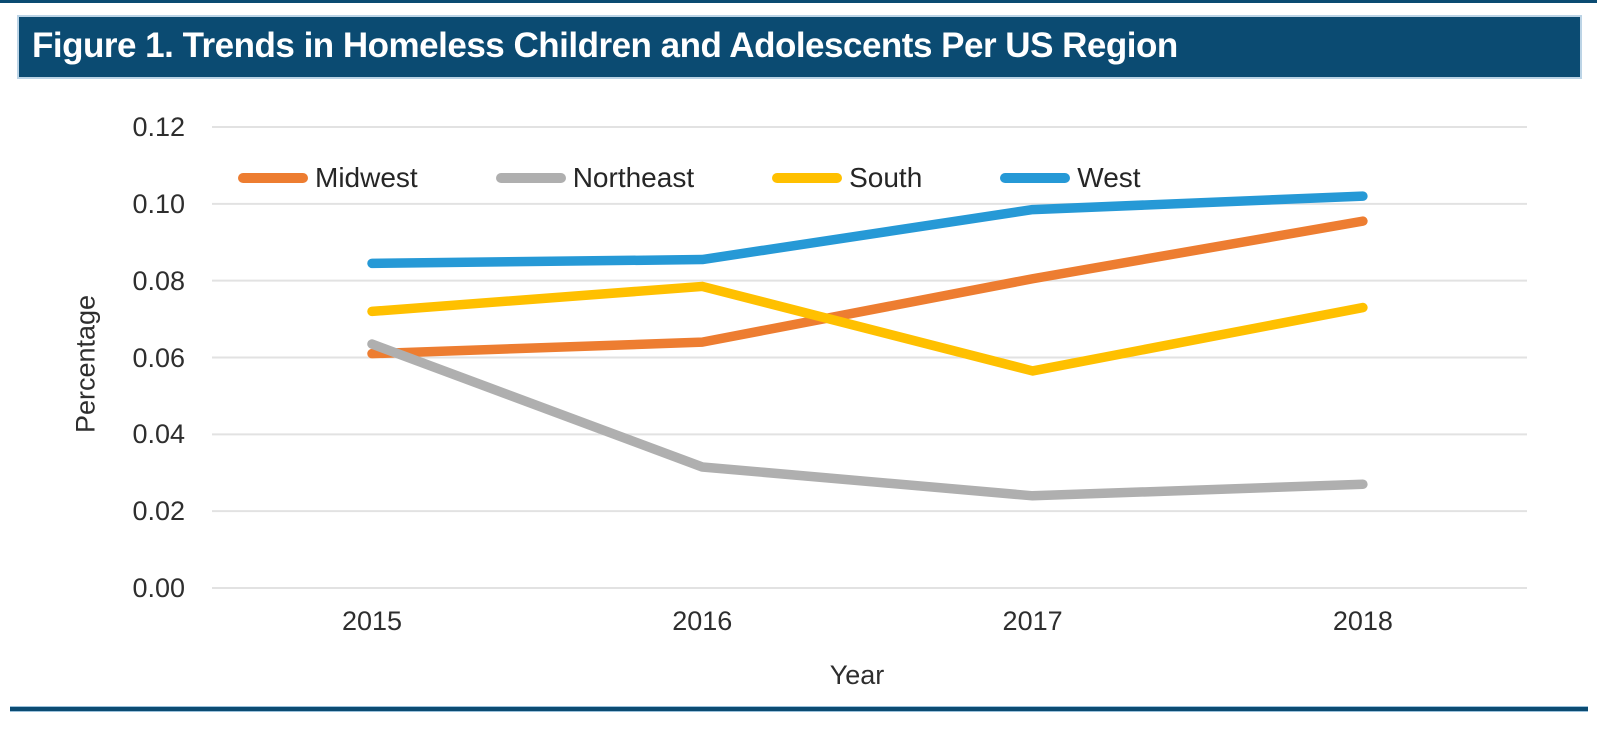 This screenshot has width=1597, height=732. I want to click on x-tick-label: 2015, so click(372, 621).